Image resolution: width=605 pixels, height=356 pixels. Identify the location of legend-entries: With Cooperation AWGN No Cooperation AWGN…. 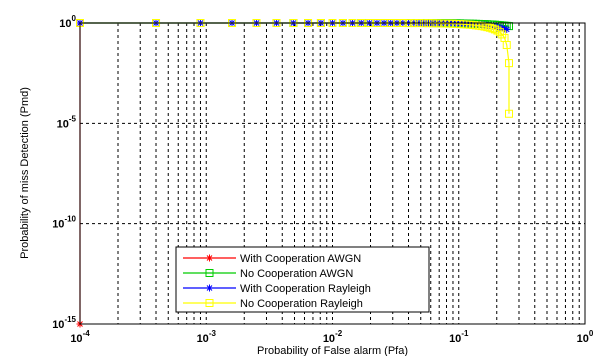
(277, 281).